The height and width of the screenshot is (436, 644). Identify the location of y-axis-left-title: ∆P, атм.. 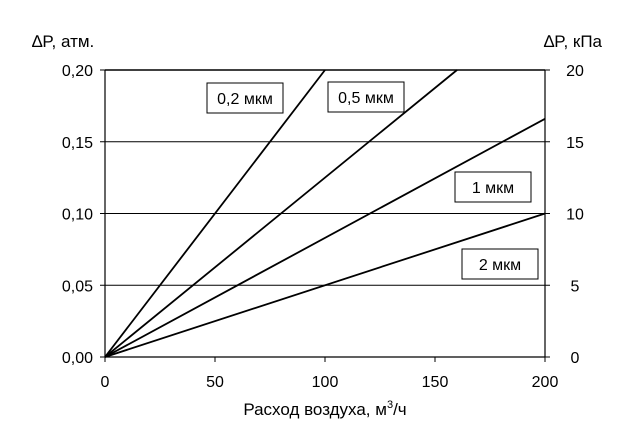
(63, 41).